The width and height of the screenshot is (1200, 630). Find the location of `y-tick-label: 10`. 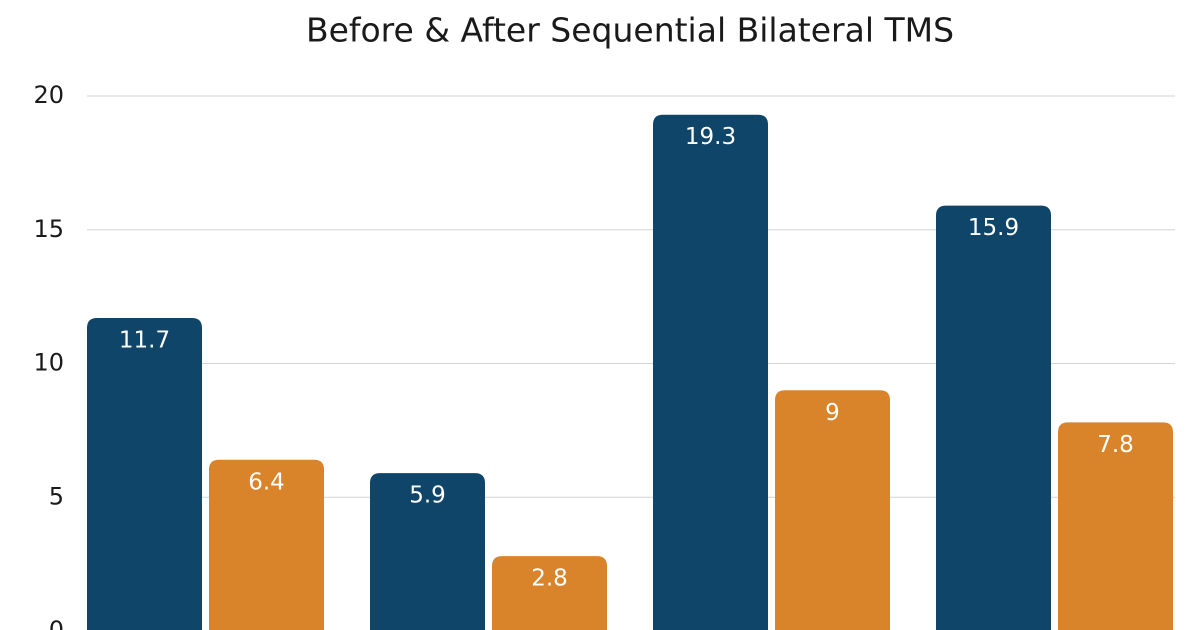

y-tick-label: 10 is located at coordinates (48, 363).